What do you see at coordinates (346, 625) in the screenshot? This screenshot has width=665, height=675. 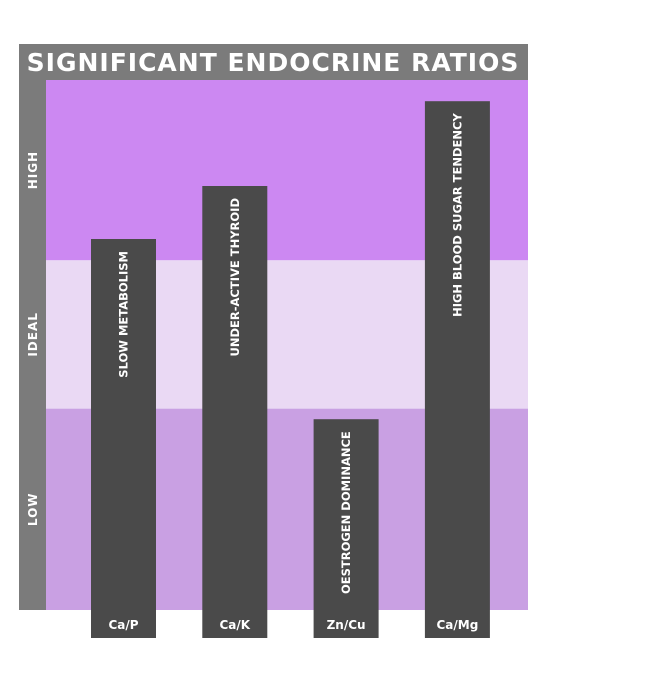 I see `category-label-2: Zn/Cu` at bounding box center [346, 625].